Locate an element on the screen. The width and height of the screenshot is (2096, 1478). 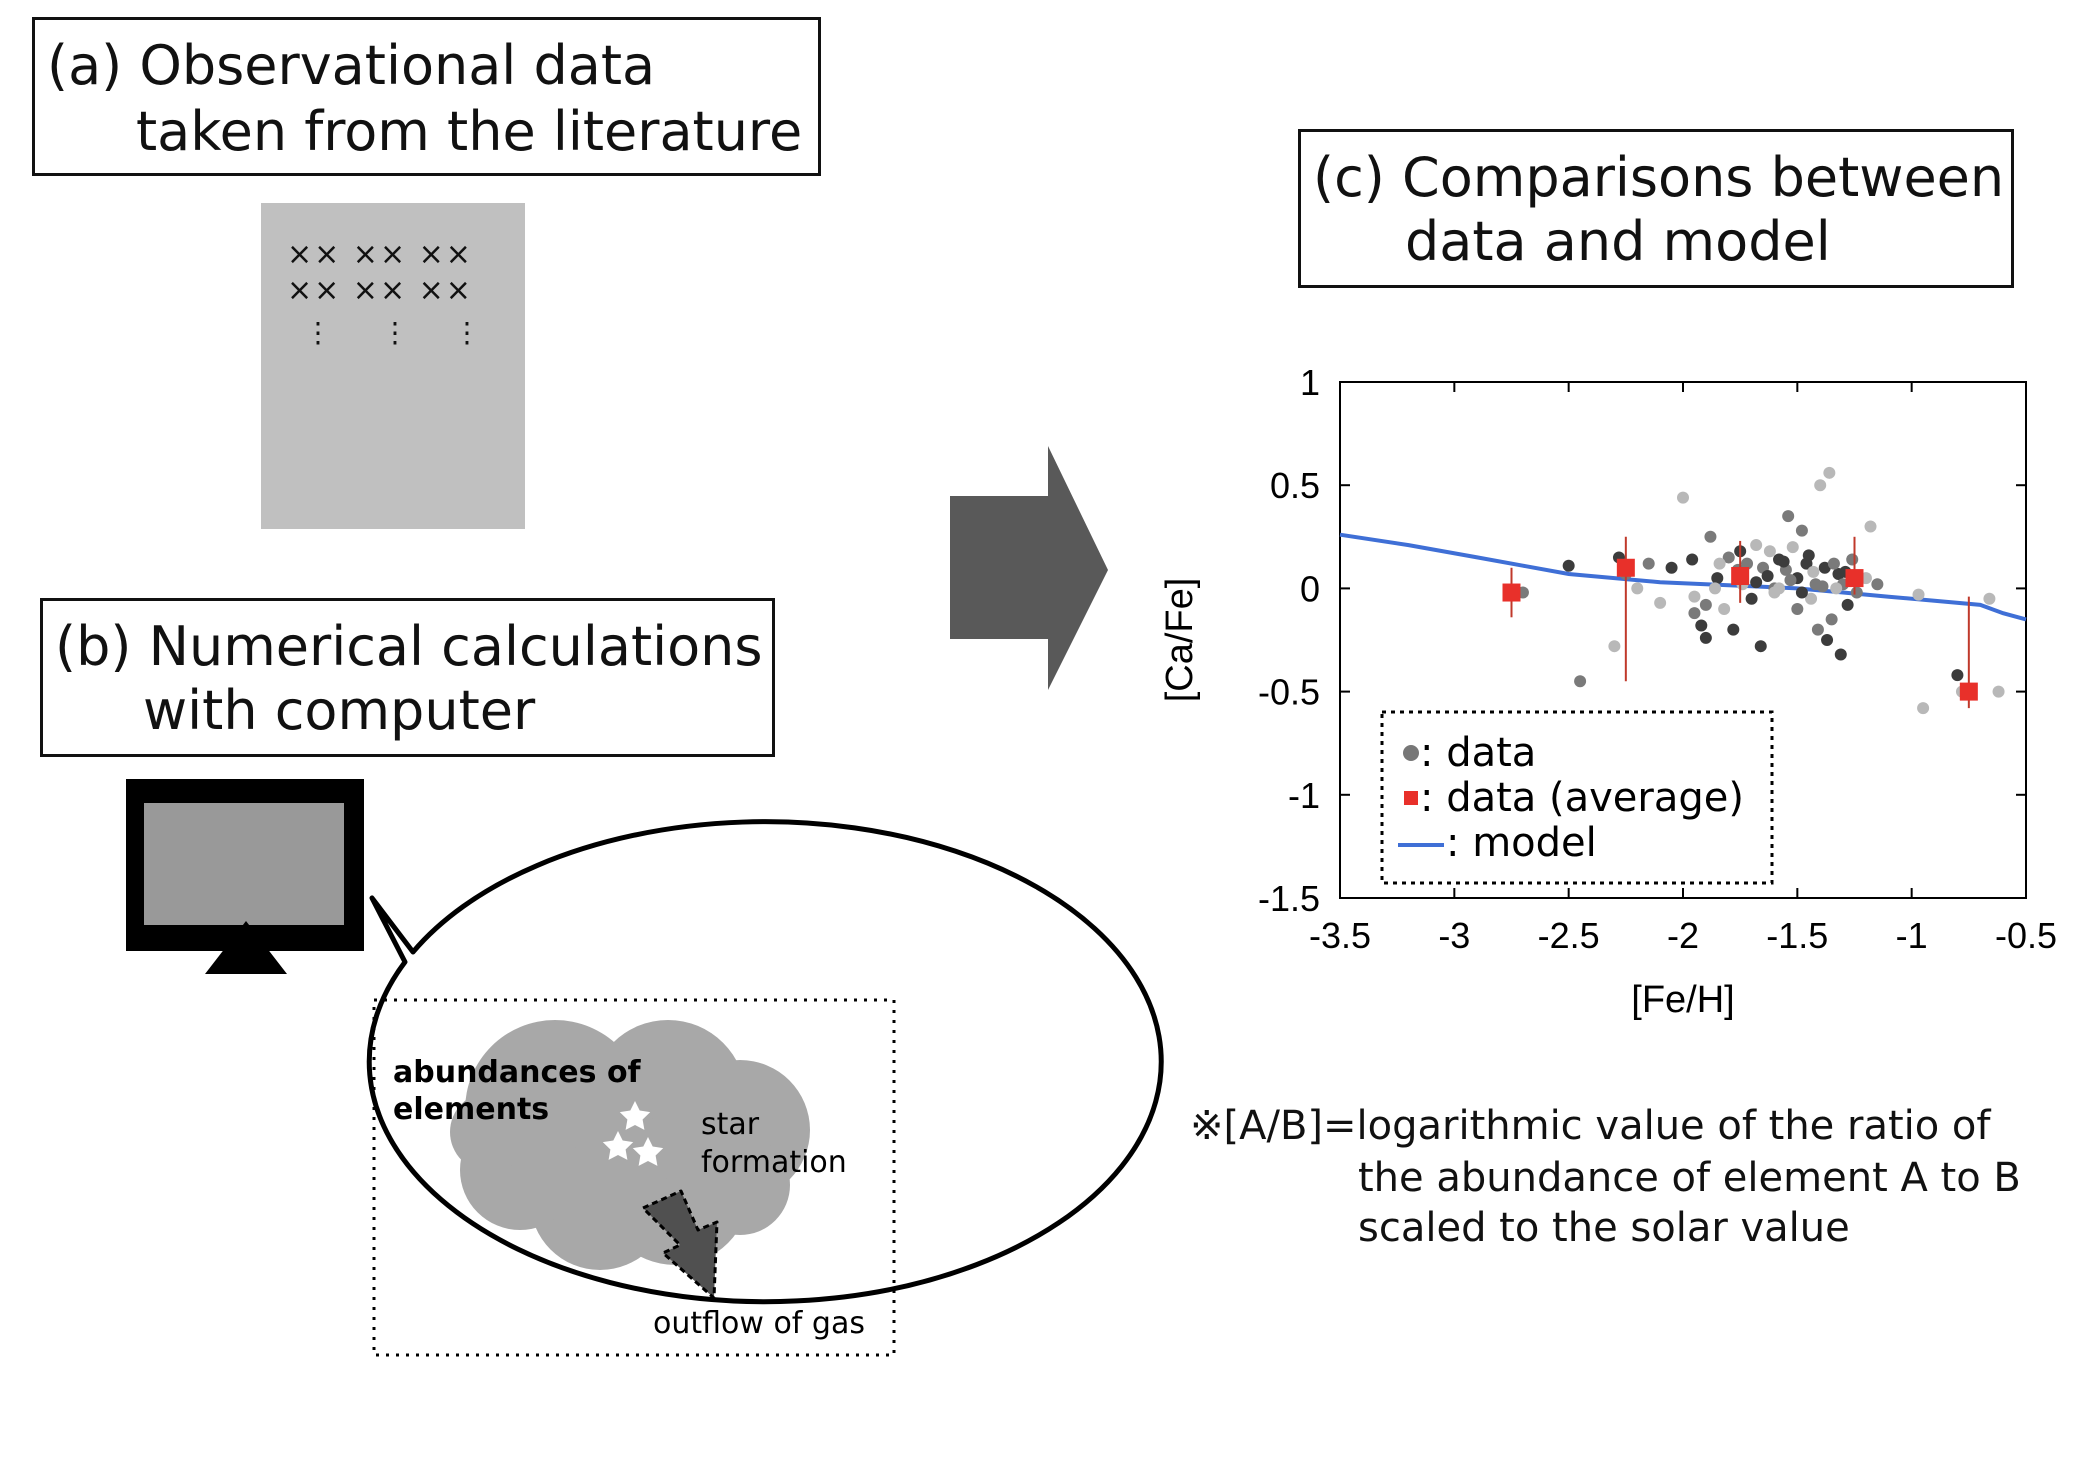
y-tick-label: 0.5 is located at coordinates (1295, 485).